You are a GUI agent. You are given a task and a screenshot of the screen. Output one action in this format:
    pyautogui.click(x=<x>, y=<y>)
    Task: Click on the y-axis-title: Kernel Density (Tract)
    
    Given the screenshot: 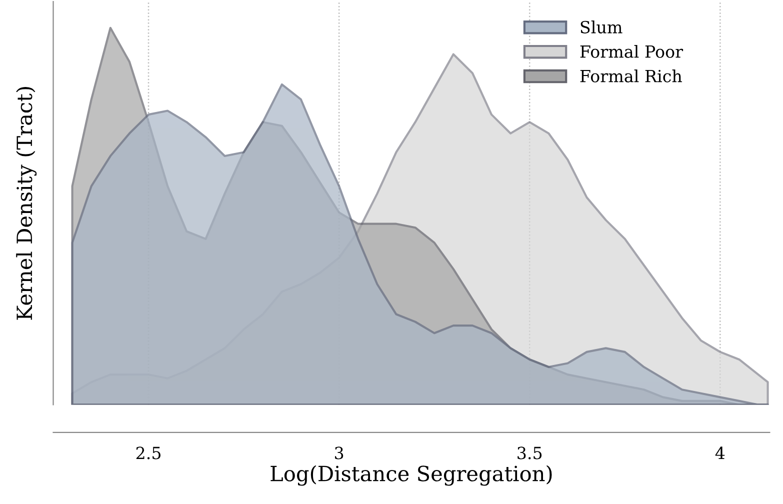 What is the action you would take?
    pyautogui.click(x=26, y=203)
    